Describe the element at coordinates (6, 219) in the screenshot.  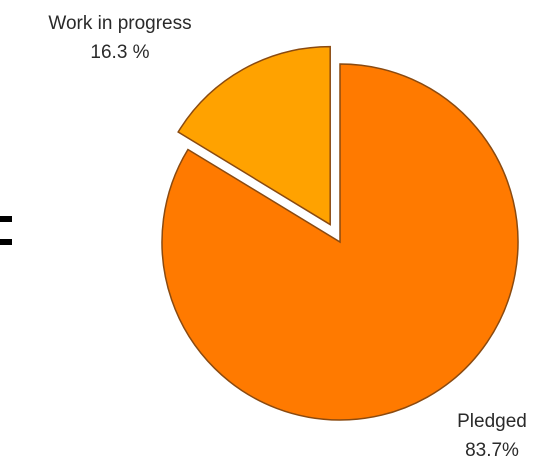
I see `colon-mark-upper` at that location.